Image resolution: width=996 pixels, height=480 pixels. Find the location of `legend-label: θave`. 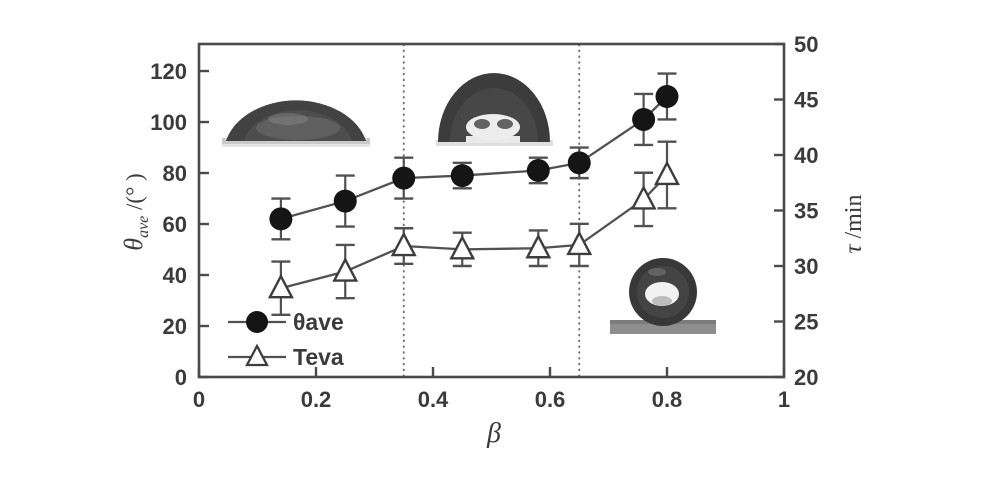

legend-label: θave is located at coordinates (318, 322).